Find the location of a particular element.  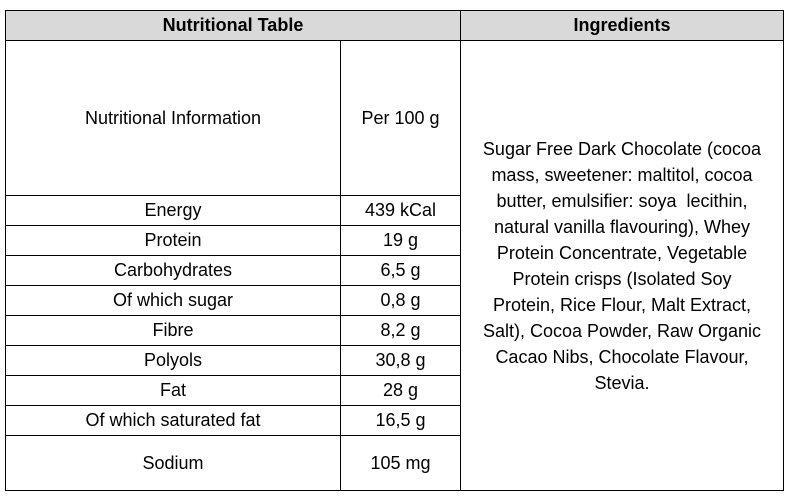

nutrient-name: Protein is located at coordinates (173, 240).